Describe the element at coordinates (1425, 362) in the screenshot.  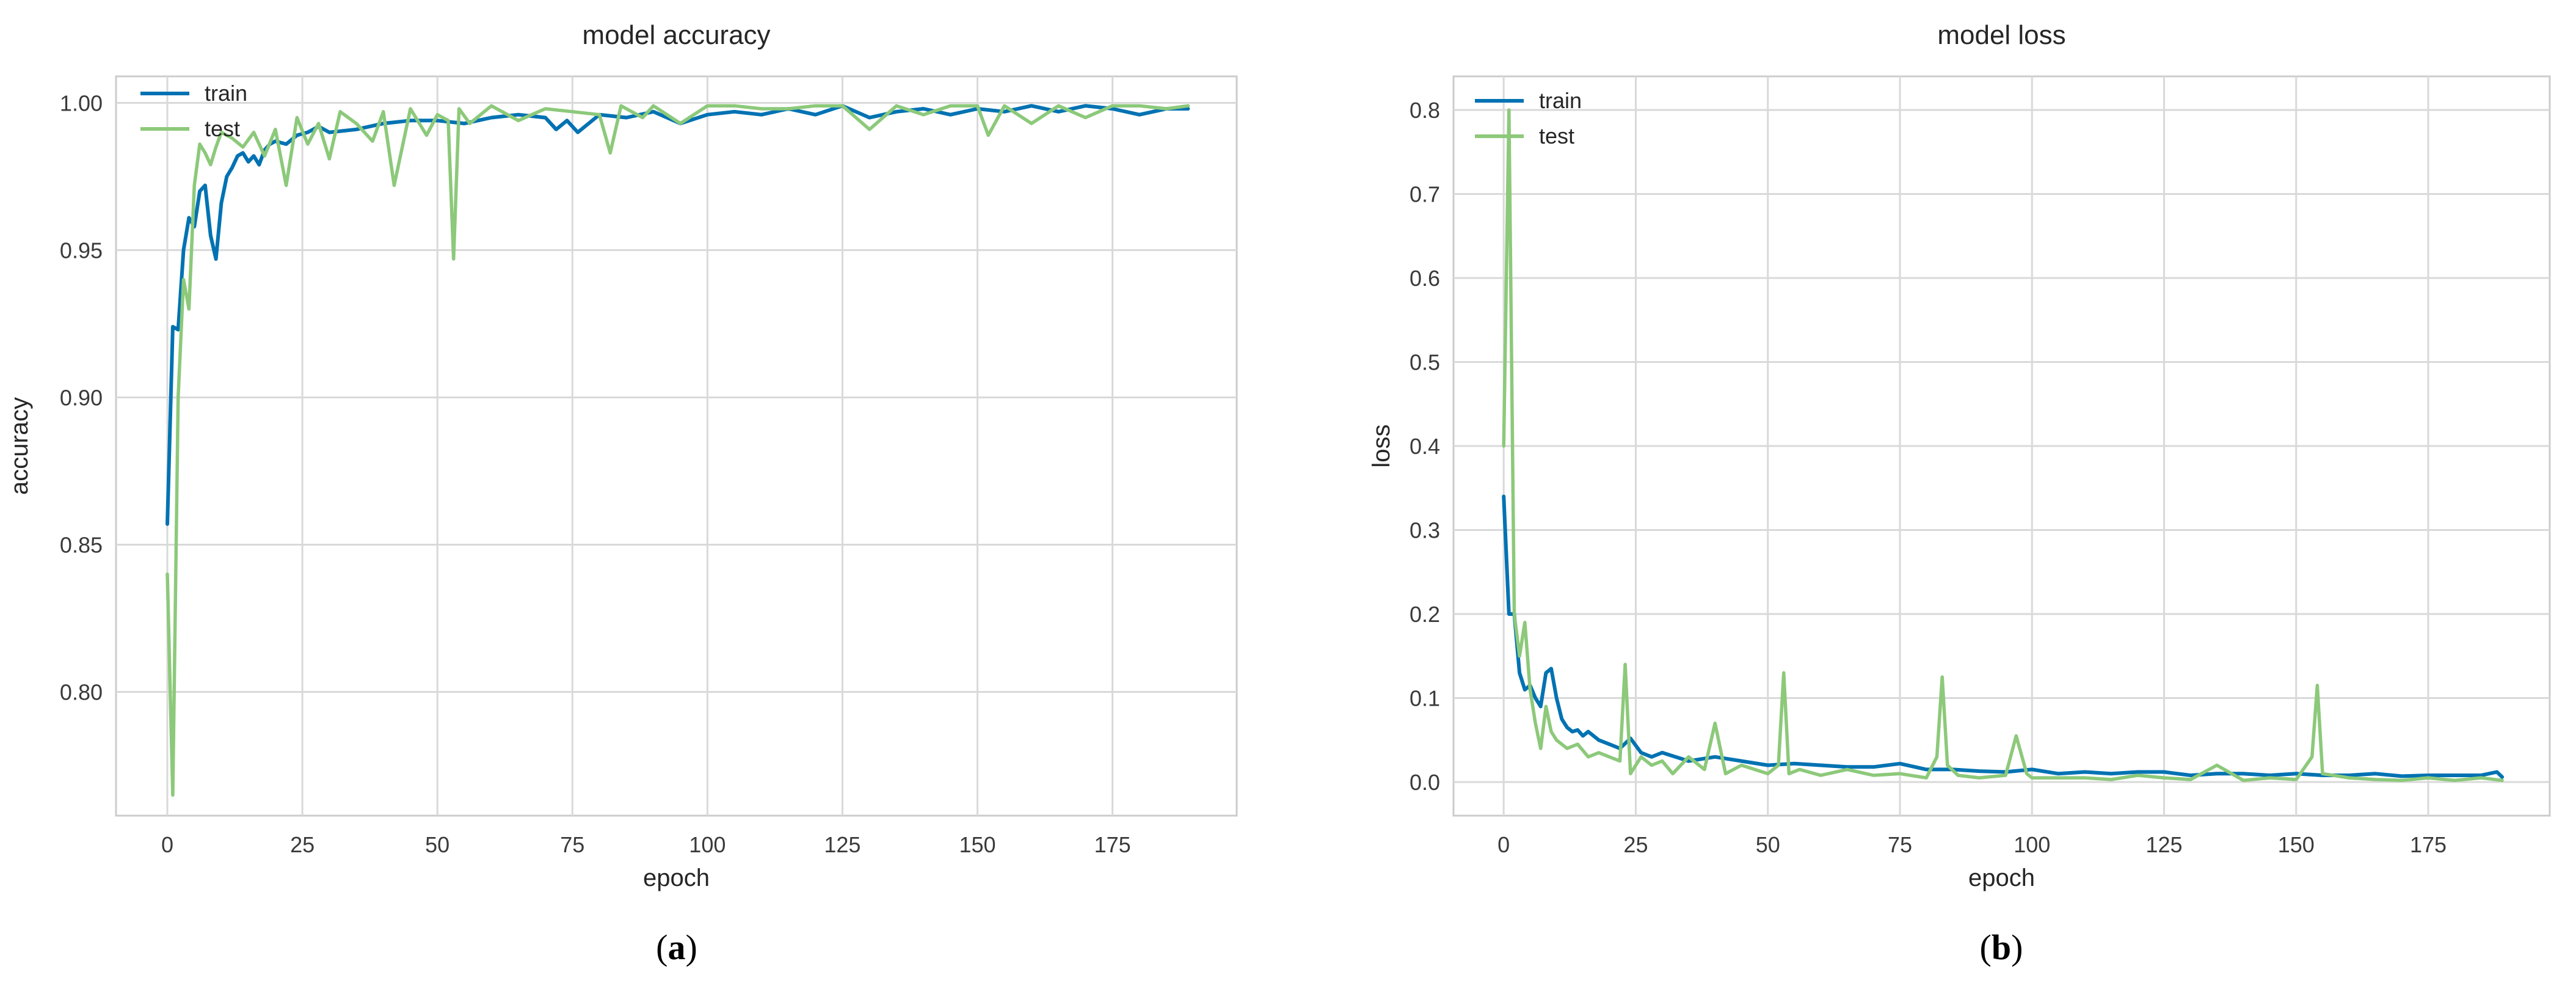
I see `y-tick-label: 0.5` at that location.